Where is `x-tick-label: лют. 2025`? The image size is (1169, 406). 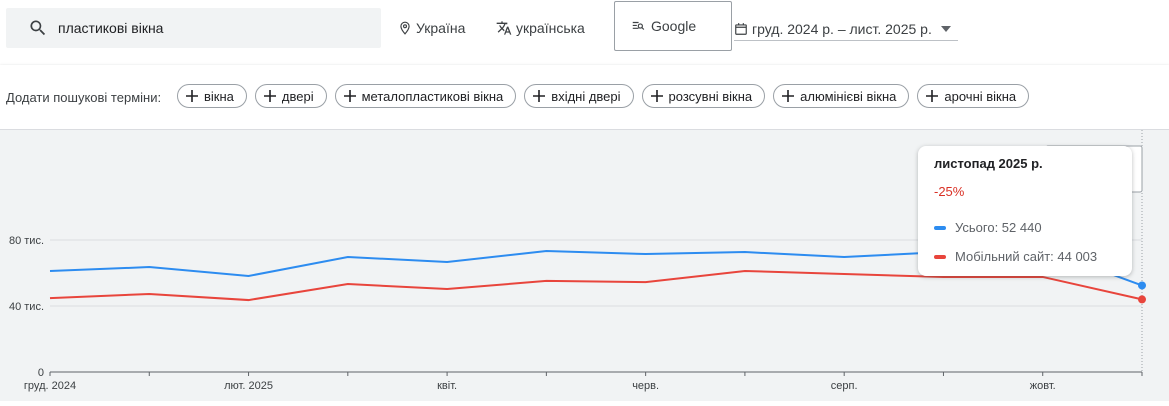
x-tick-label: лют. 2025 is located at coordinates (248, 386).